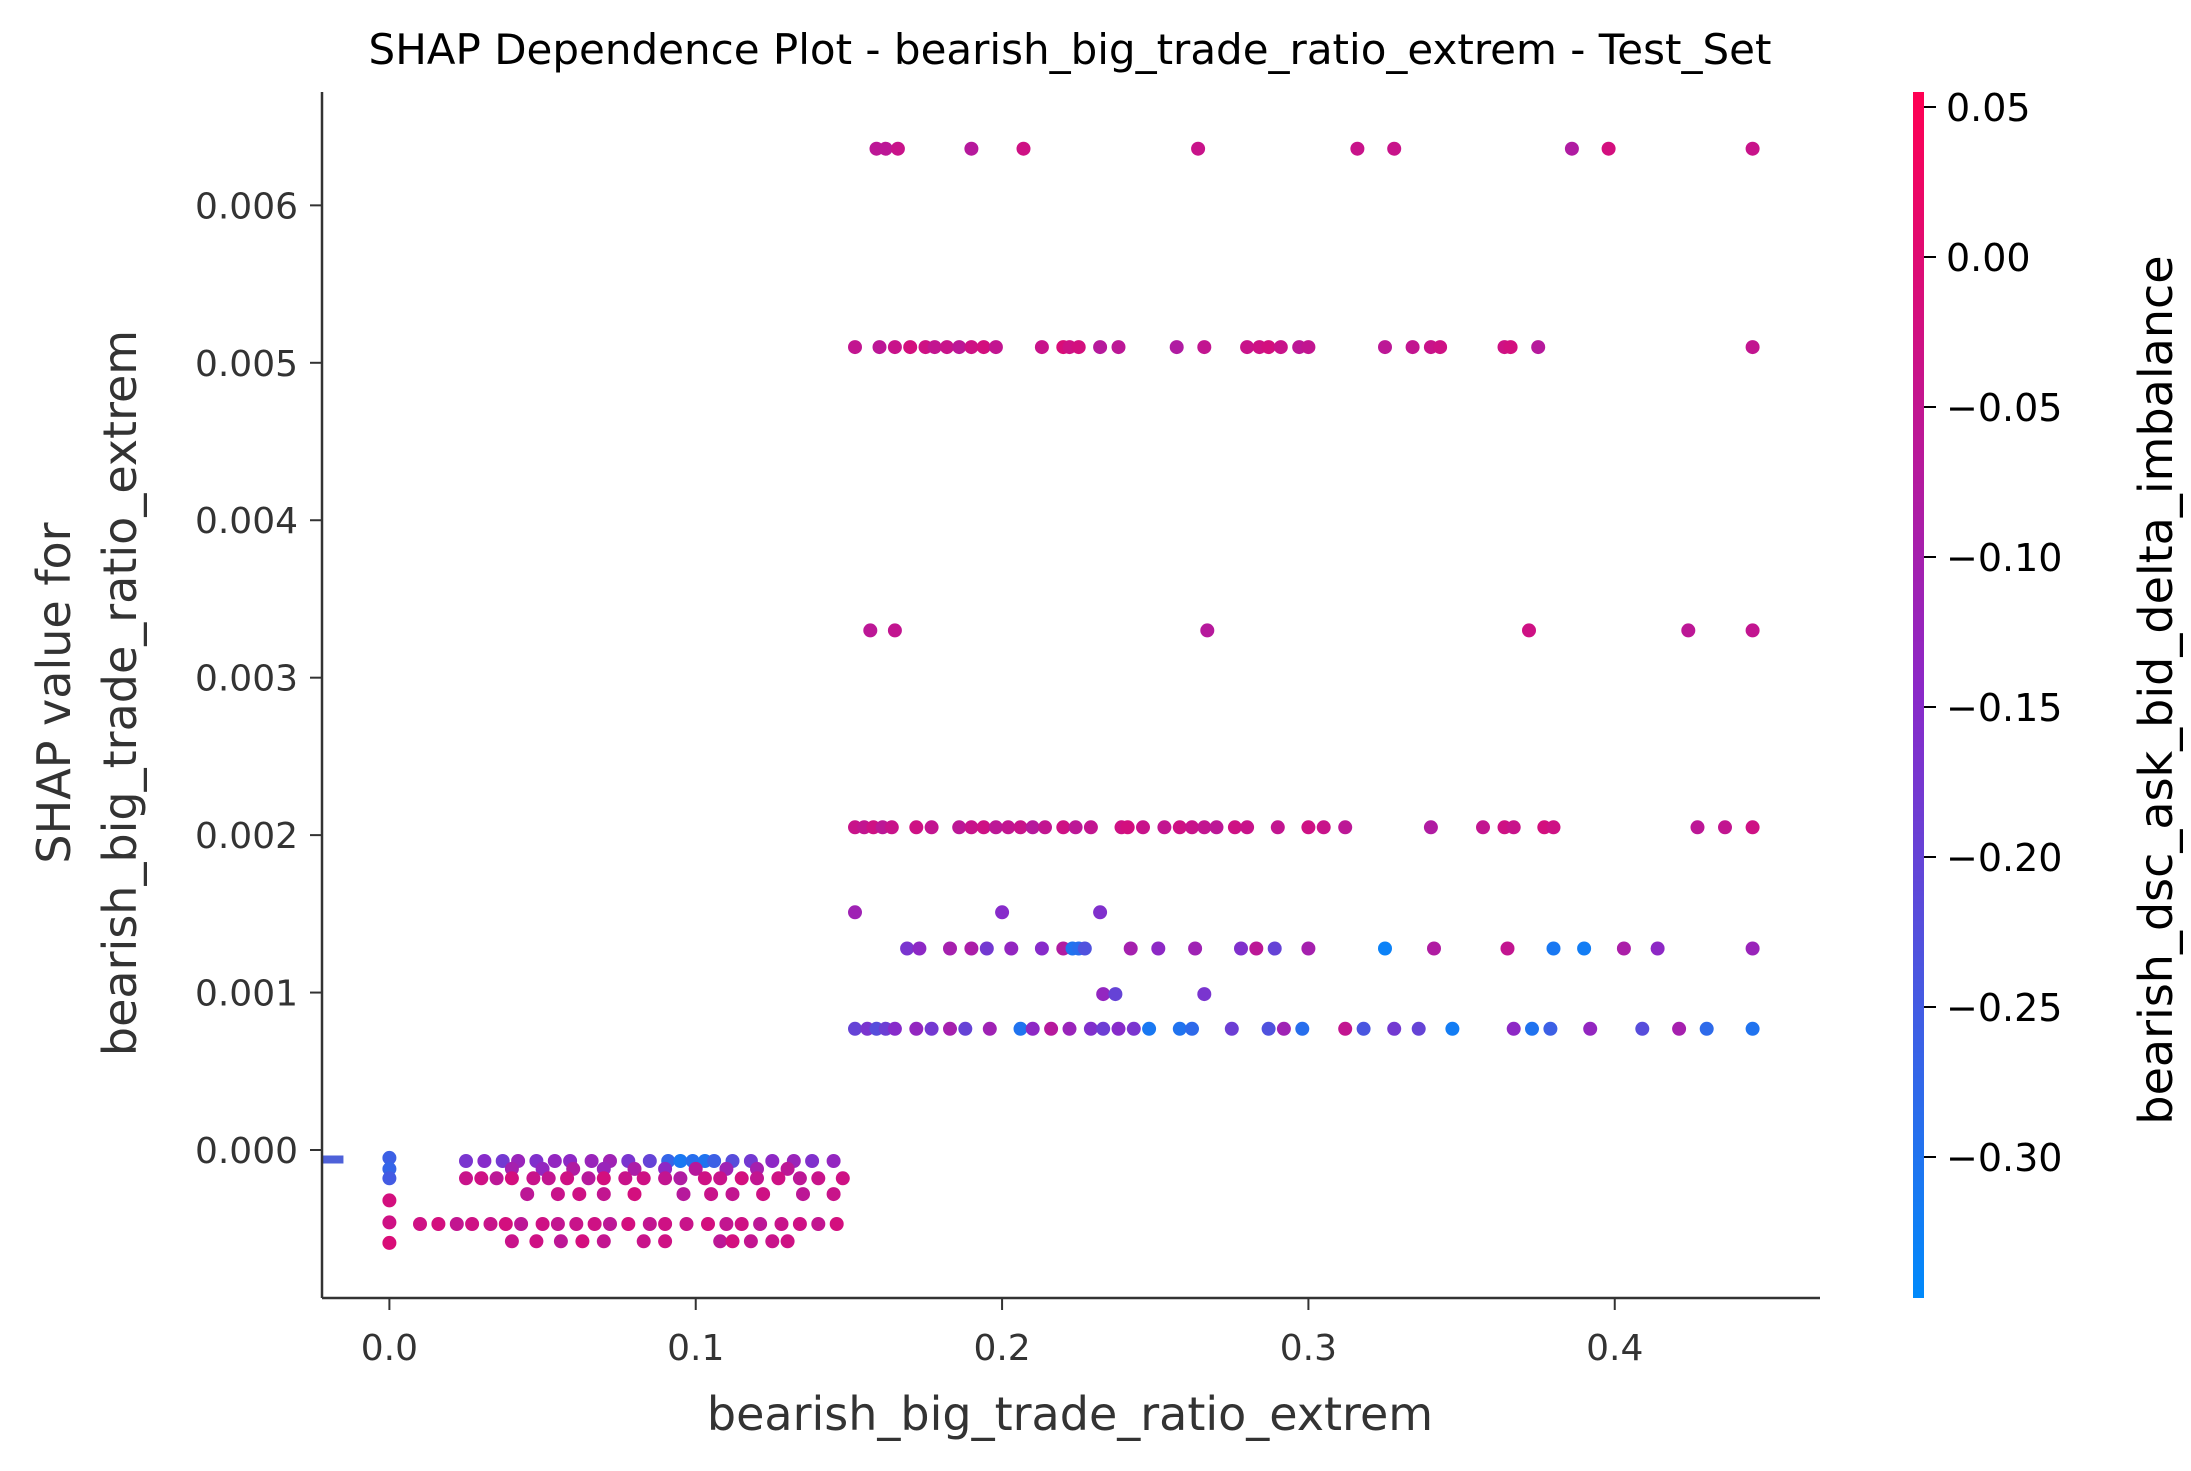 The width and height of the screenshot is (2191, 1471). I want to click on x-tick-label: 0.0, so click(389, 1348).